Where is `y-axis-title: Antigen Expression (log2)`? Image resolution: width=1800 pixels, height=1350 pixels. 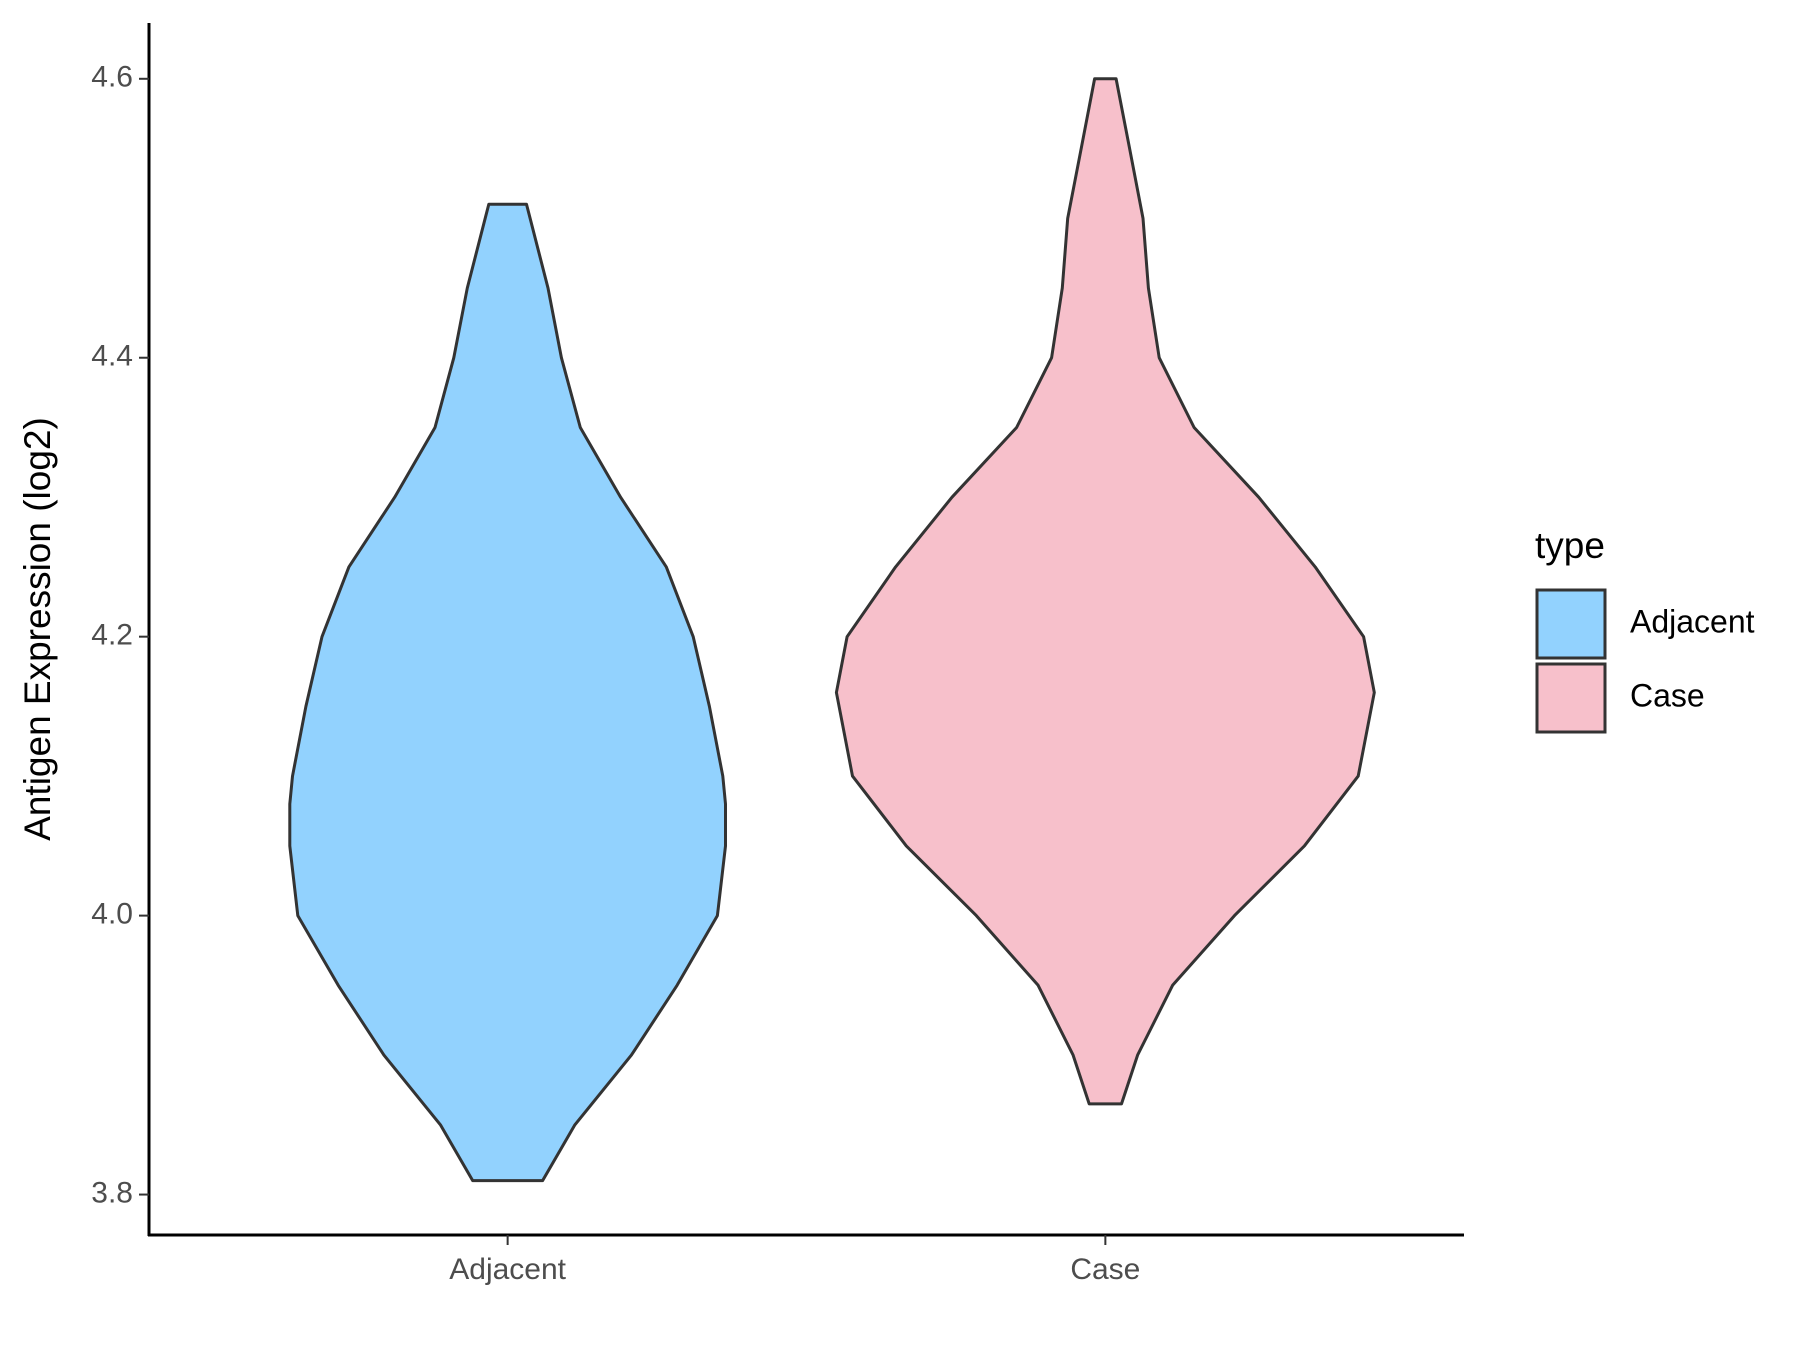
y-axis-title: Antigen Expression (log2) is located at coordinates (37, 629).